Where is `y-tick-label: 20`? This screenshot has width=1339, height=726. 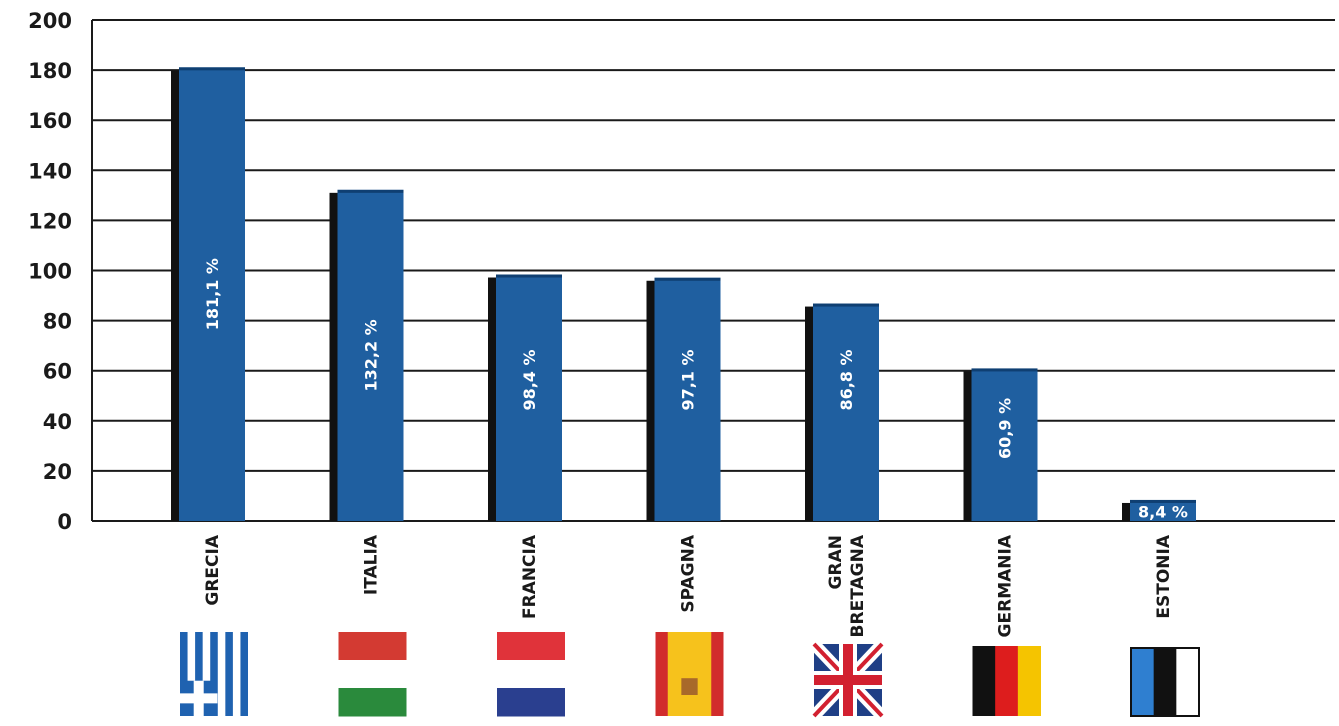
y-tick-label: 20 is located at coordinates (57, 472).